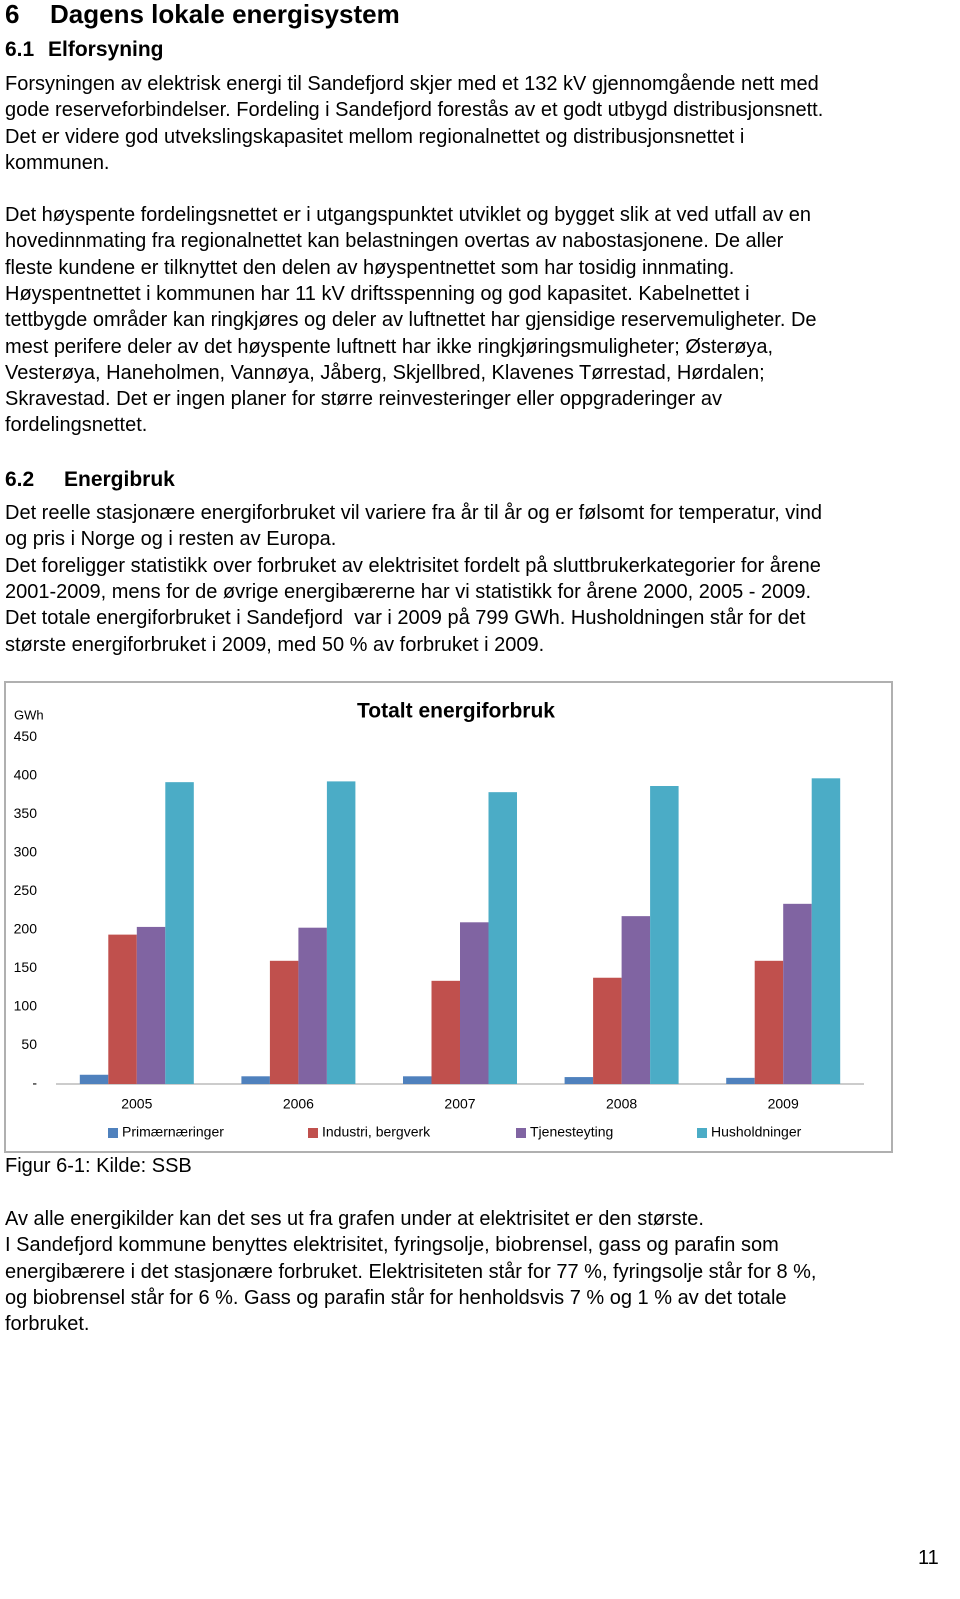 The width and height of the screenshot is (960, 1599). I want to click on y-tick-label: 350, so click(26, 813).